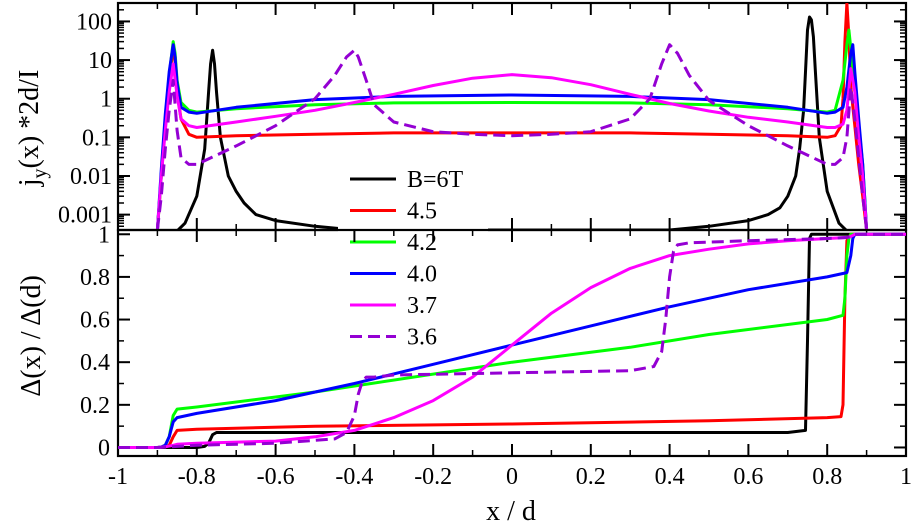 The image size is (913, 527). I want to click on x-tick-label: 1, so click(906, 477).